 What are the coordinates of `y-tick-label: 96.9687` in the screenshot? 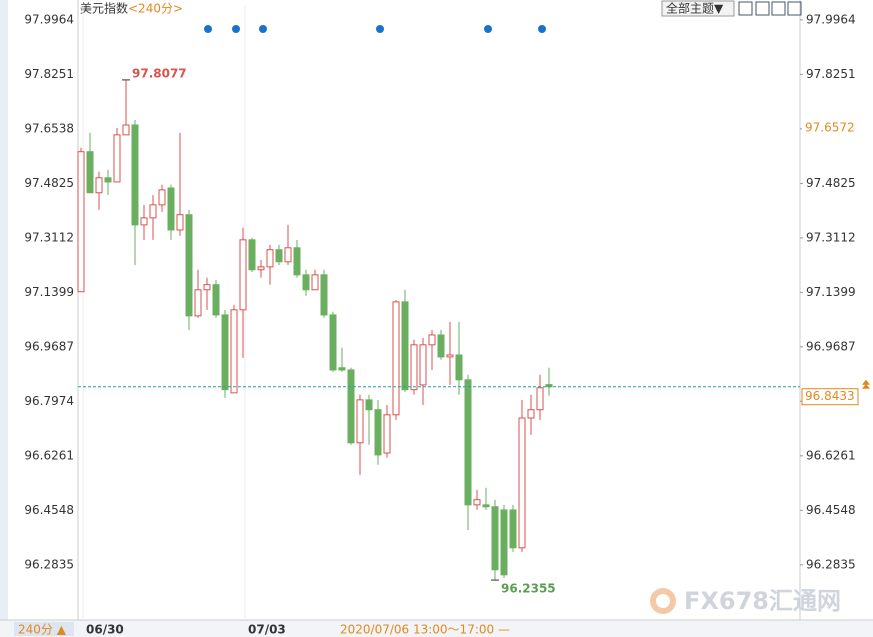 It's located at (49, 346).